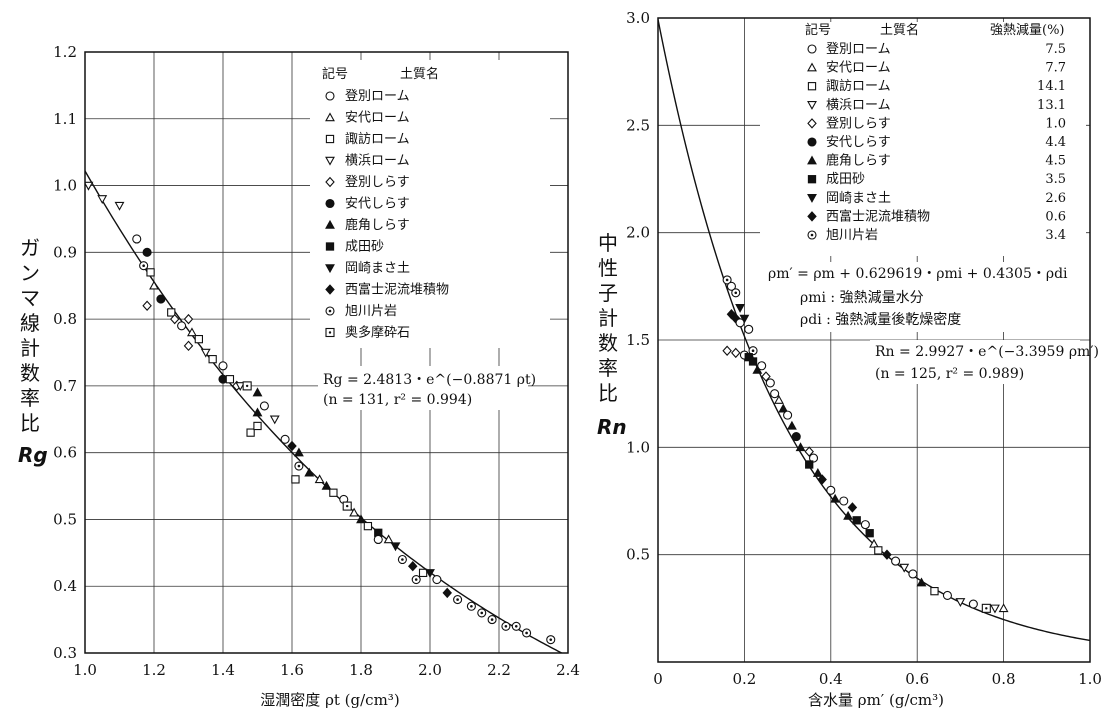 Image resolution: width=1107 pixels, height=716 pixels. What do you see at coordinates (65, 352) in the screenshot?
I see `left-y-ticks: 0.3 0.4 0.5 0.6 0.7 0.8 0.9 1.0 1.1 1.2` at bounding box center [65, 352].